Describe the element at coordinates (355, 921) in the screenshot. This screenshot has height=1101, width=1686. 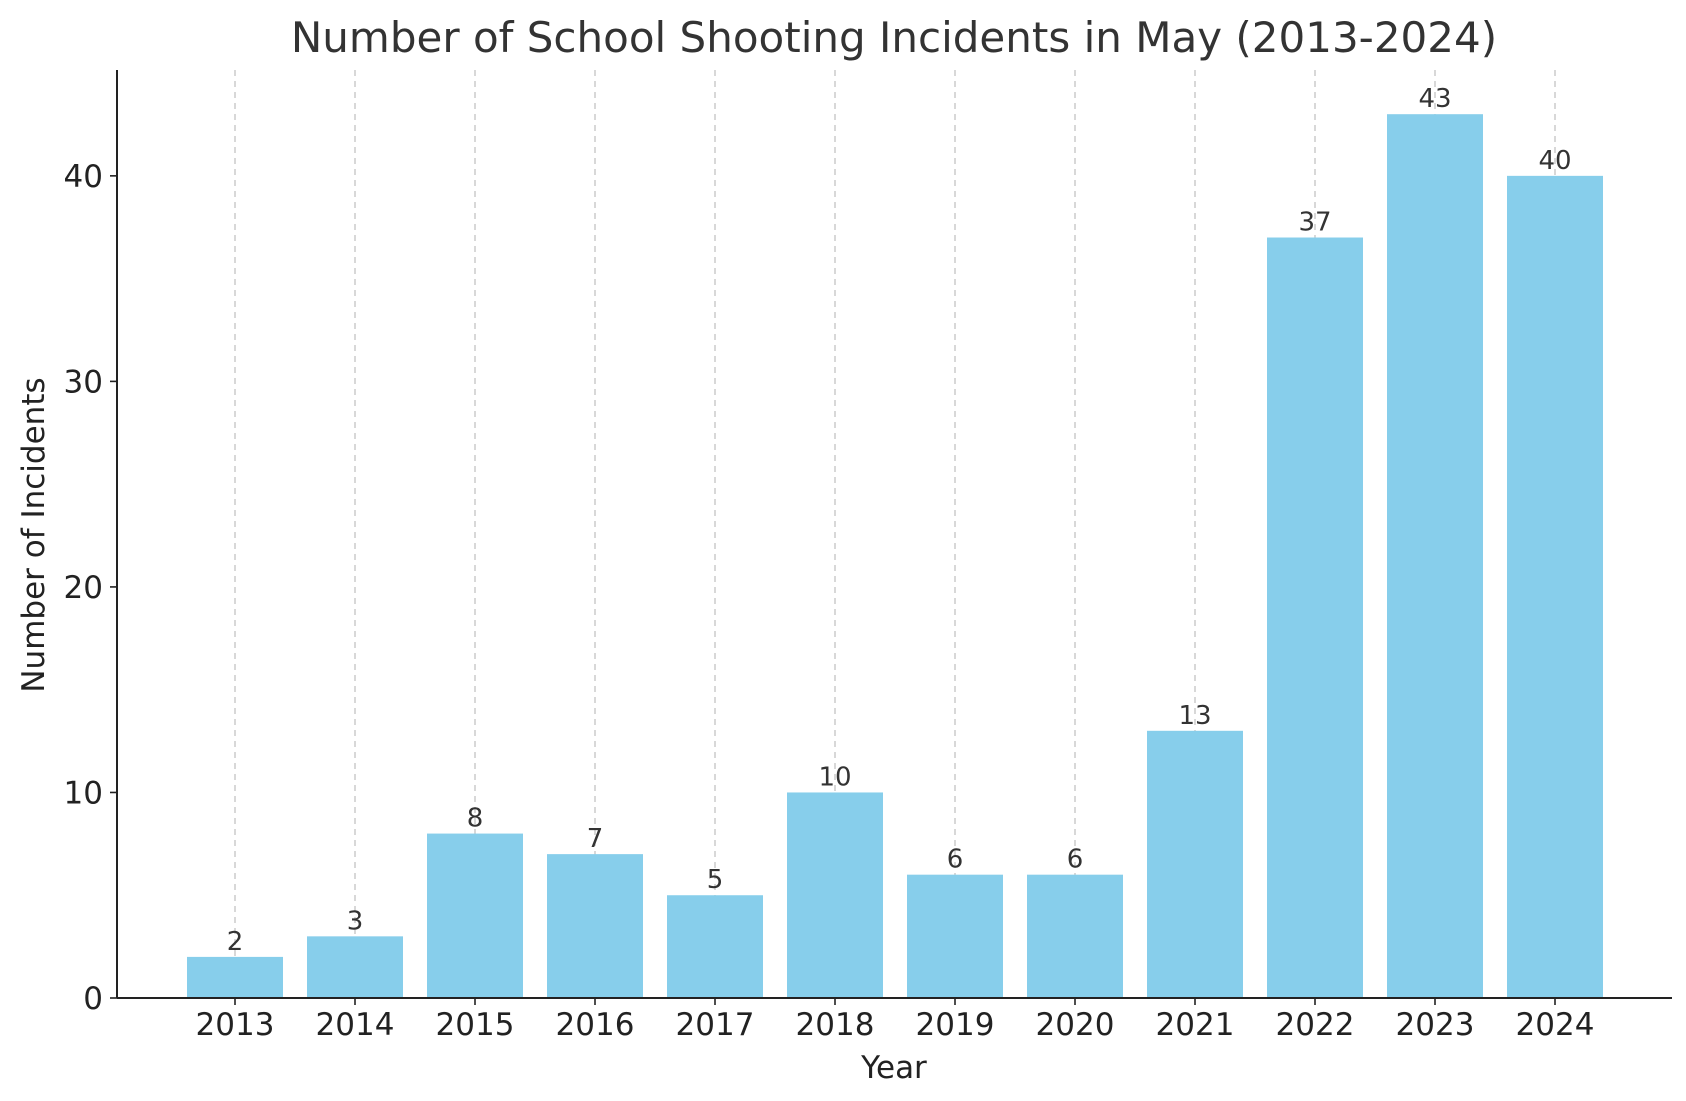
I see `data-label-2014: 3` at that location.